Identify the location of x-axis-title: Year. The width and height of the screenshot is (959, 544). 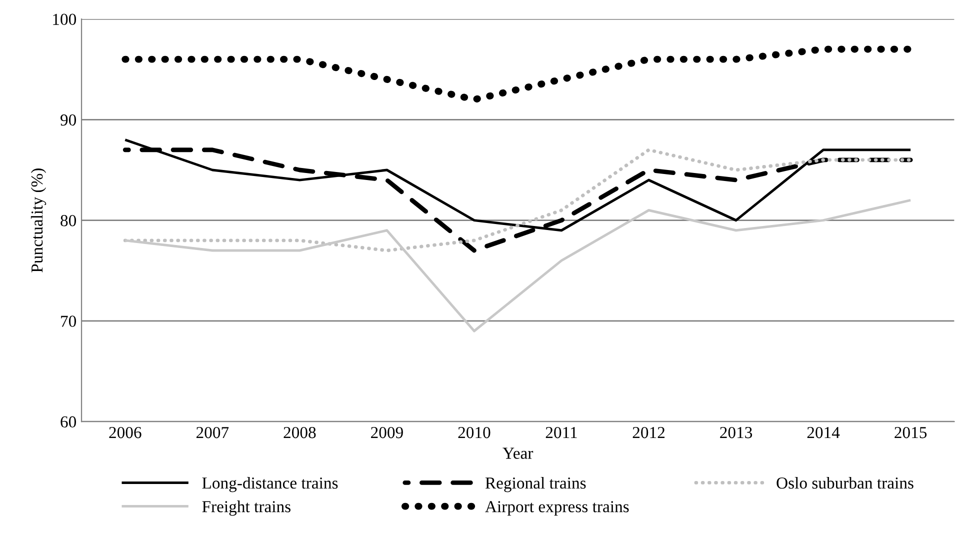
(518, 453).